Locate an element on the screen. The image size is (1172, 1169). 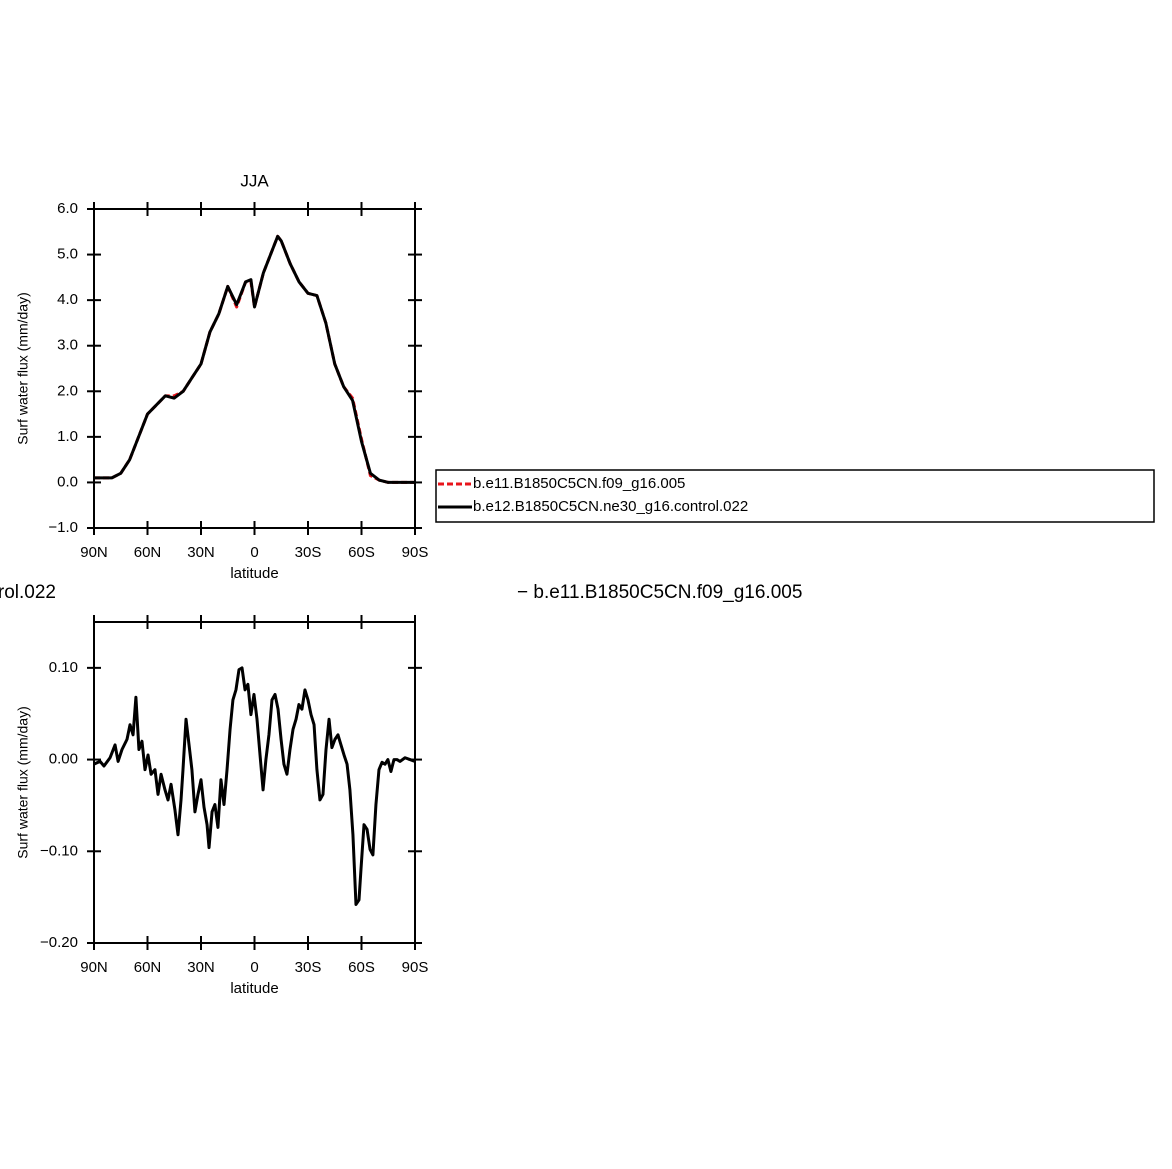
y-tick-label: 0.0 is located at coordinates (67, 481).